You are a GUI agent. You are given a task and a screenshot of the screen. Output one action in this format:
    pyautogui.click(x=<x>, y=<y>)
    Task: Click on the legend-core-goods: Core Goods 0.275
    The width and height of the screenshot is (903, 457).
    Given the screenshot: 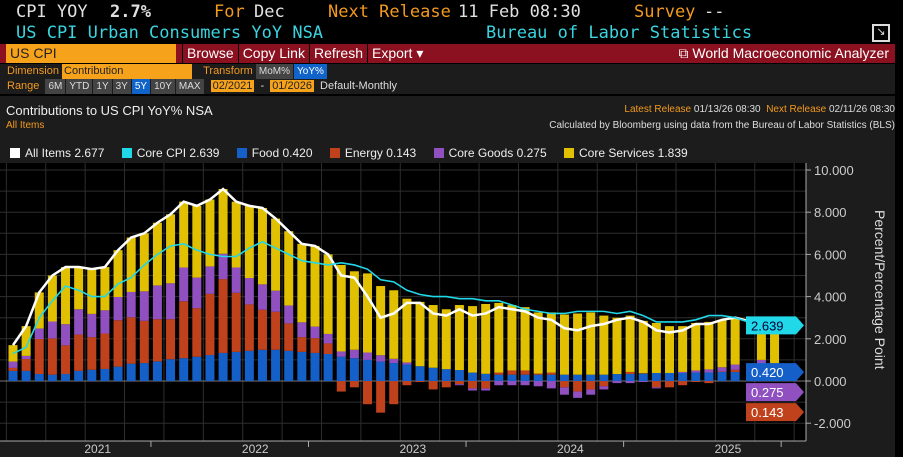 What is the action you would take?
    pyautogui.click(x=490, y=153)
    